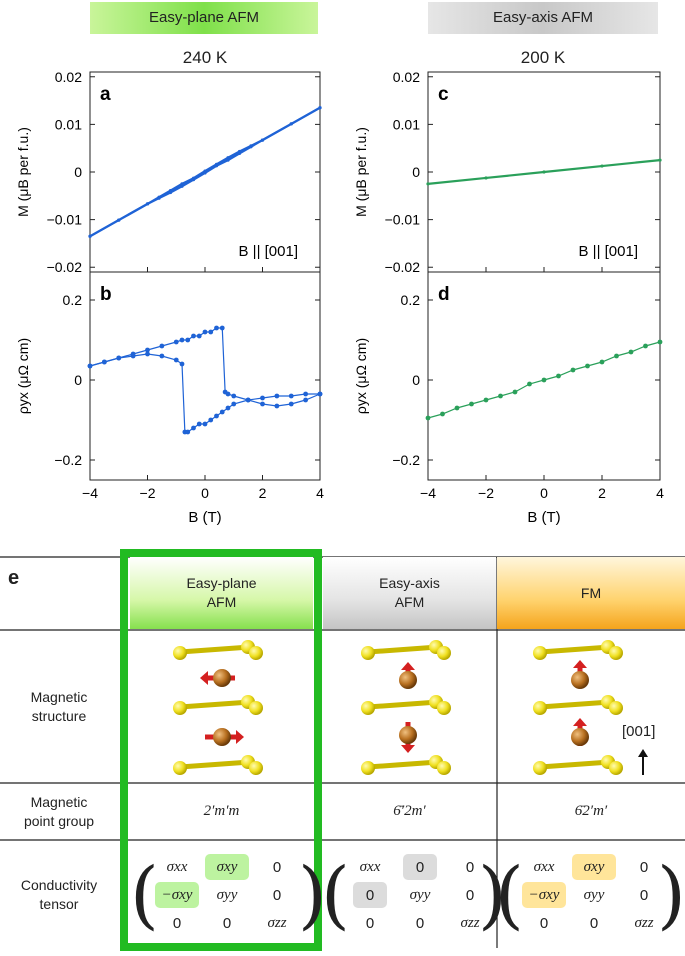  I want to click on tensor-easy-plane: ( σxx σxy 0 −σxy σyy 0 0 0 σzz ), so click(228, 895).